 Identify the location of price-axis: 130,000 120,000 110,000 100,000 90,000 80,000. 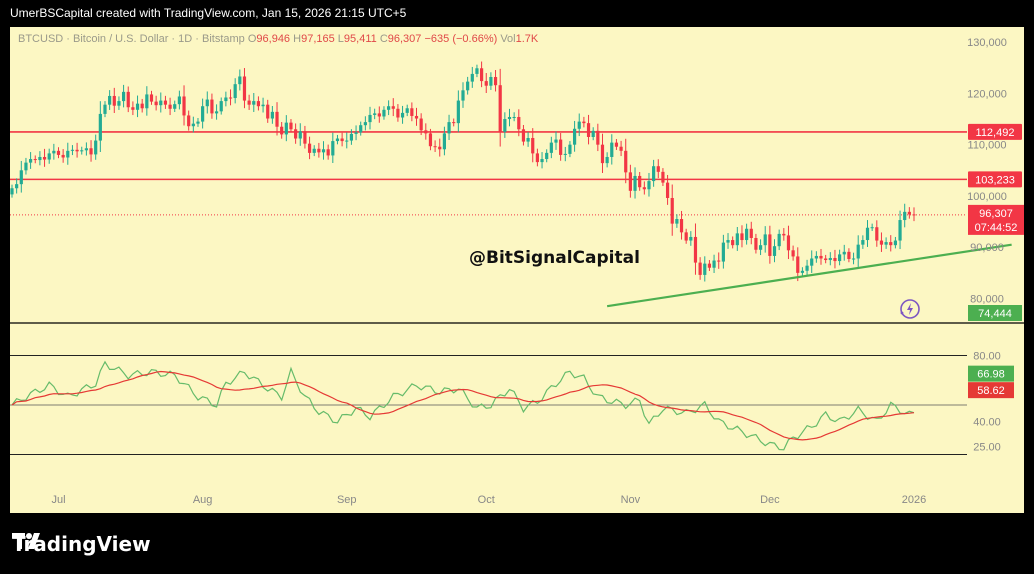
(987, 171).